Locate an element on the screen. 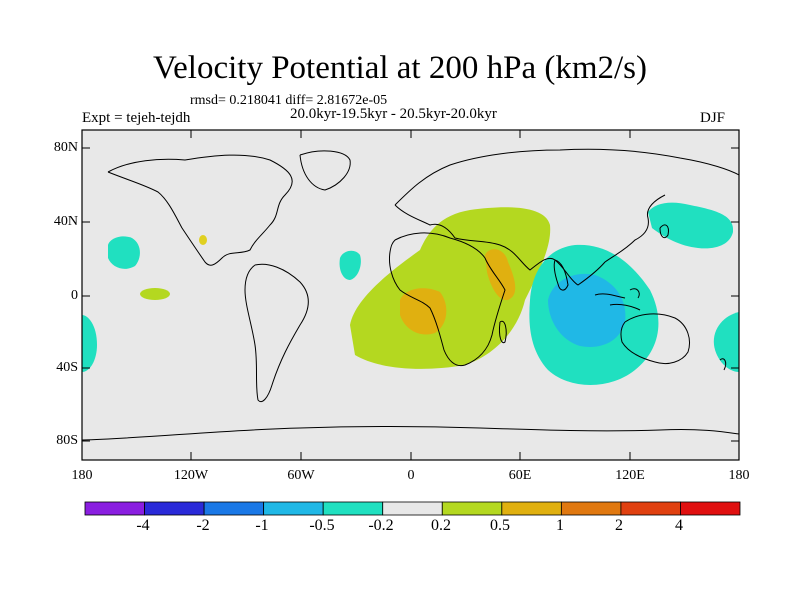  lon-label-60e: 60E is located at coordinates (520, 475).